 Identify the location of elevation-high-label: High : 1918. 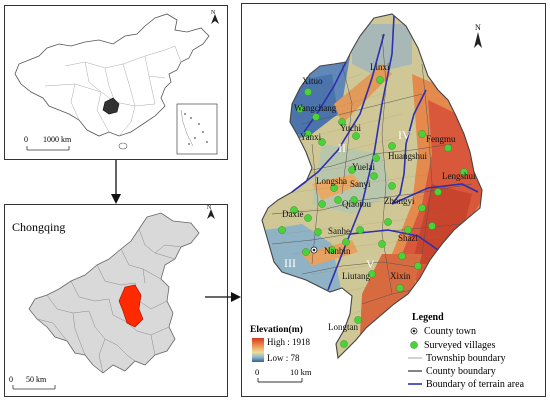
(289, 342).